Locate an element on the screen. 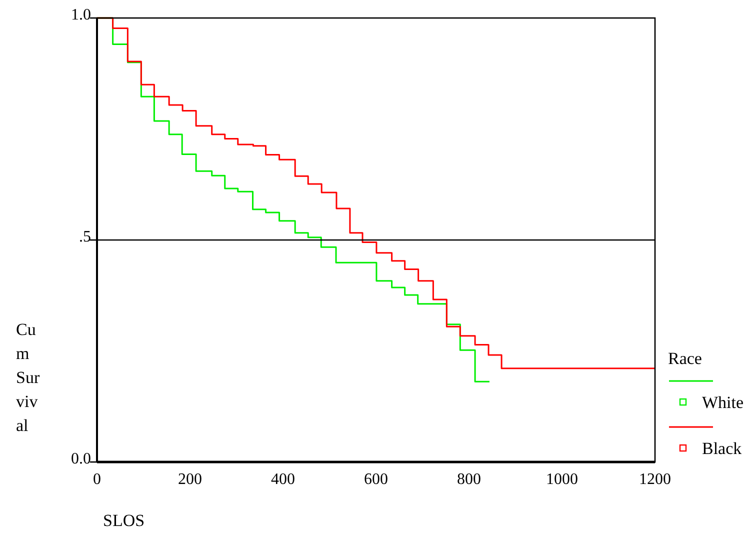 This screenshot has width=755, height=552. x-tick-label: 1000 is located at coordinates (562, 479).